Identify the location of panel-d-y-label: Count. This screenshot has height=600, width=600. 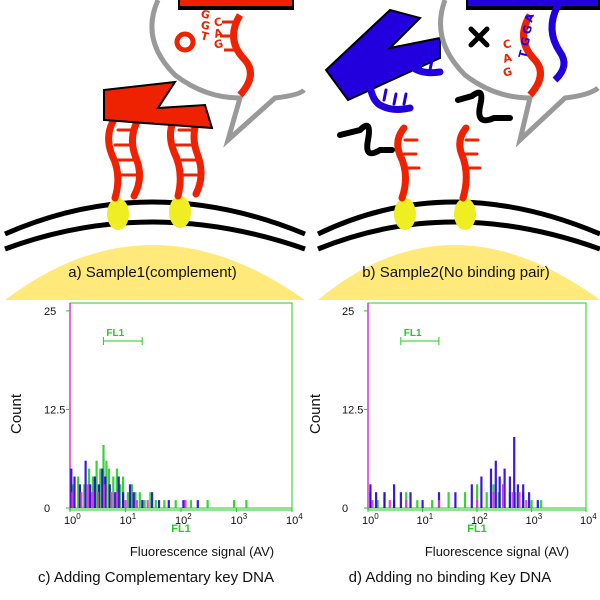
(315, 413).